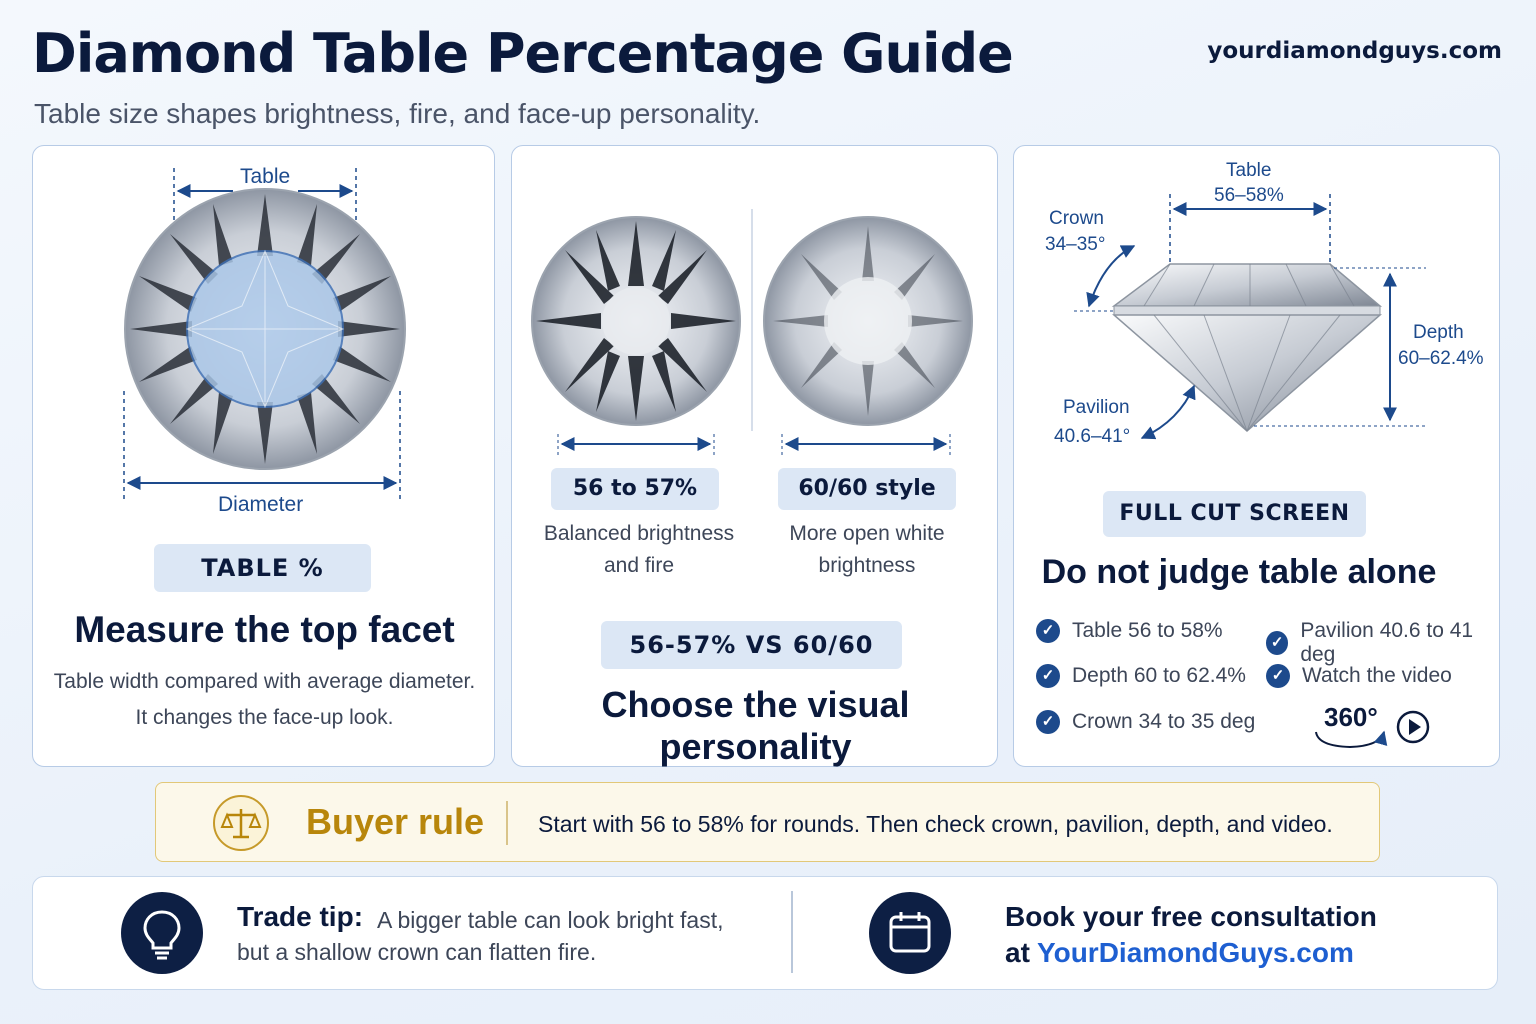 The width and height of the screenshot is (1536, 1024). What do you see at coordinates (395, 821) in the screenshot?
I see `buyer-rule-title: Buyer rule` at bounding box center [395, 821].